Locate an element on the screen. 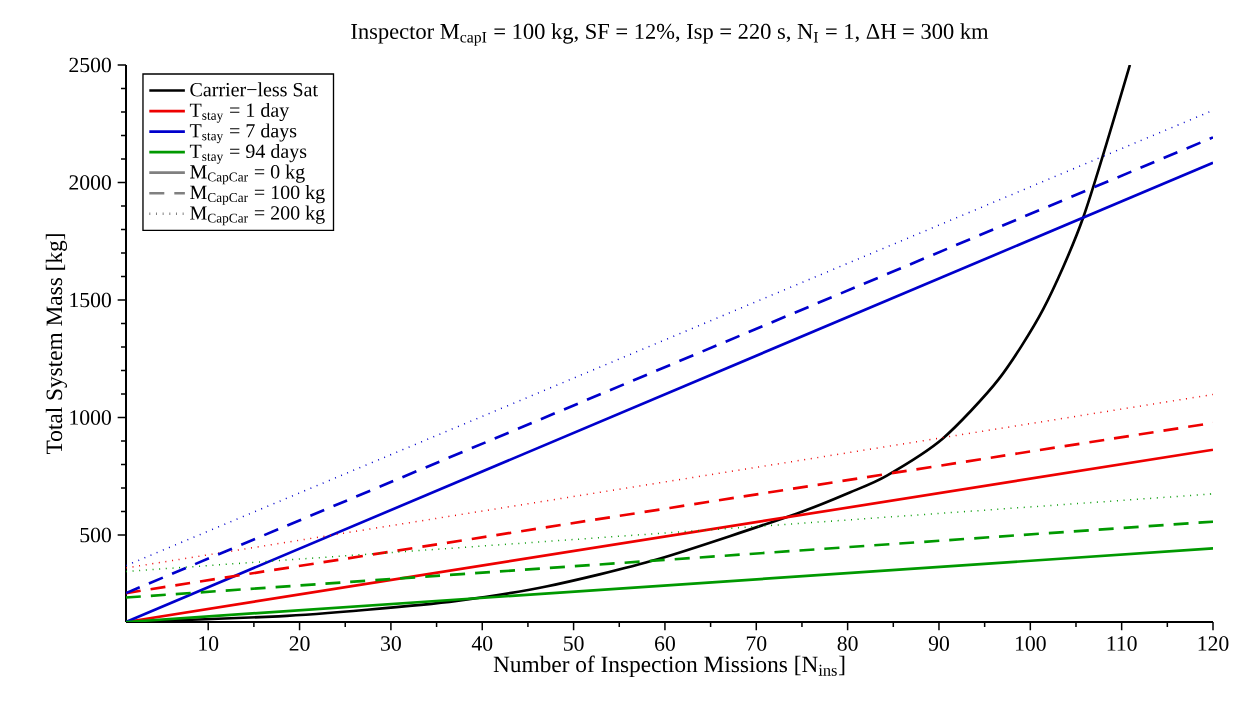  x-axis-title: Number of Inspection Missions [N$_{ins}$] is located at coordinates (669, 666).